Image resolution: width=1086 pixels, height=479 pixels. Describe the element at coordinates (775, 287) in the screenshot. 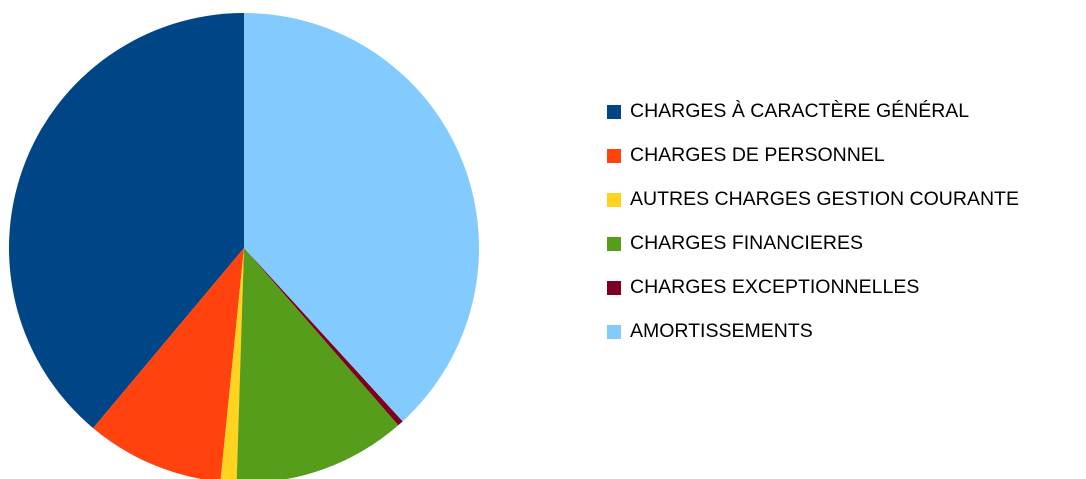

I see `legend-label: CHARGES EXCEPTIONNELLES` at that location.